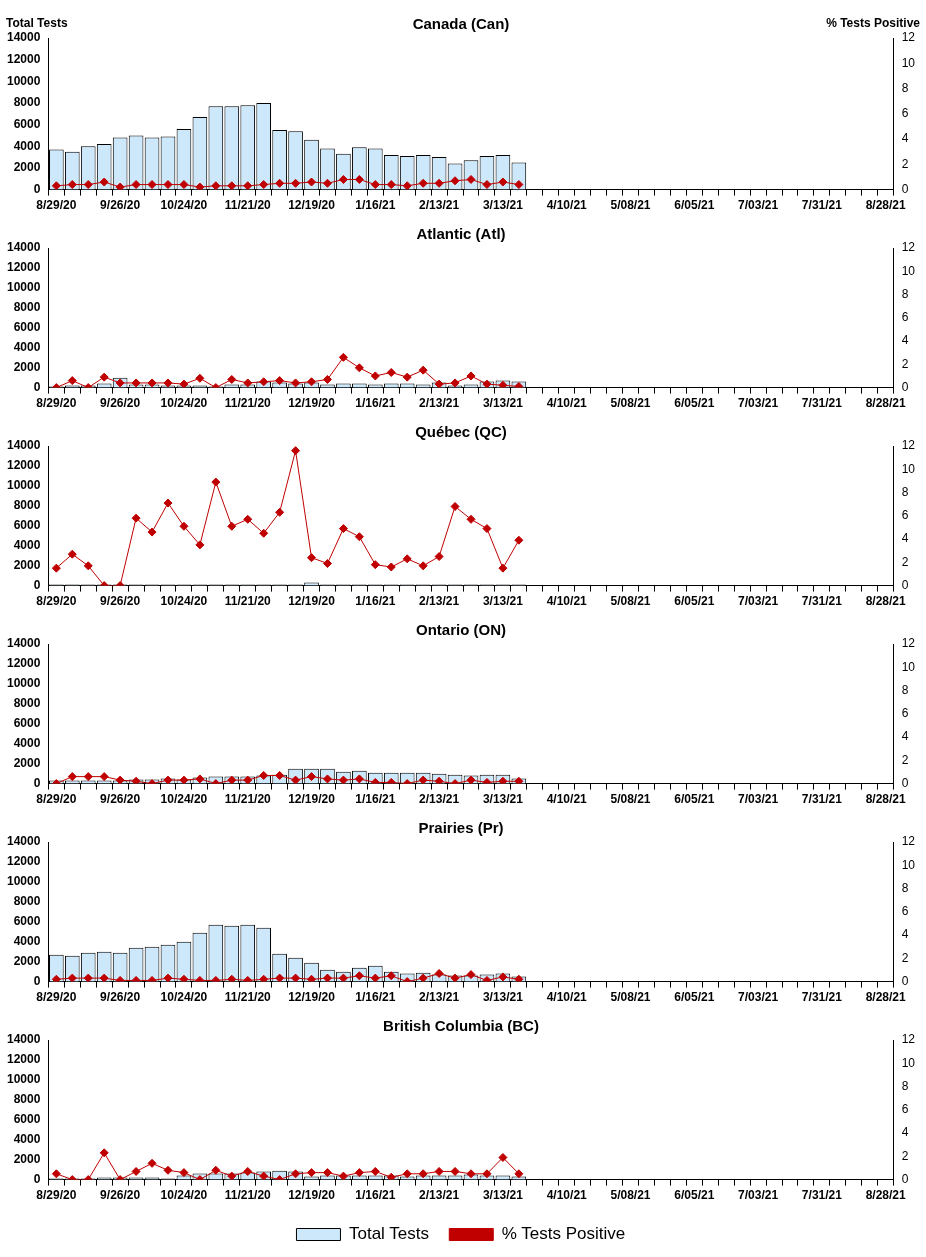 This screenshot has width=926, height=1257. Describe the element at coordinates (27, 901) in the screenshot. I see `y-tick-label: 8000` at that location.